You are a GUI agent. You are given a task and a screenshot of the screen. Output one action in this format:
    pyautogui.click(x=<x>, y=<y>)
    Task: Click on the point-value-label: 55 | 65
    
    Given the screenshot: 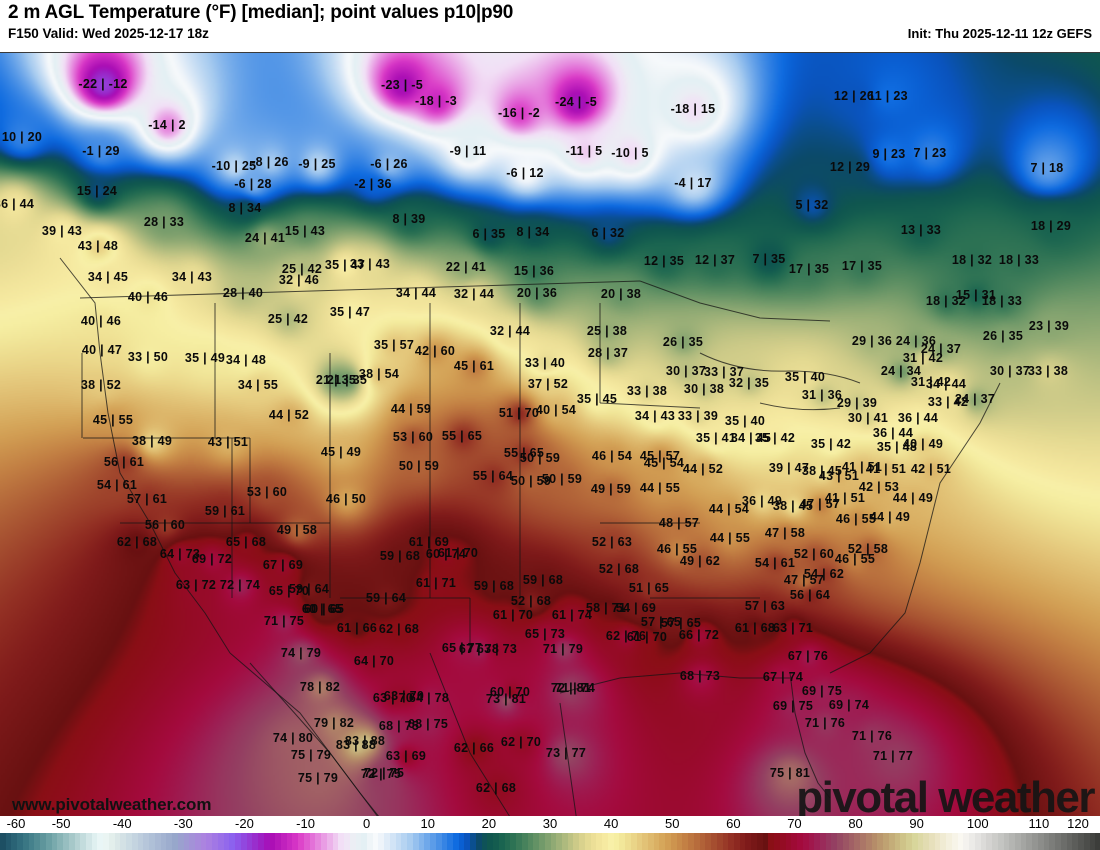 What is the action you would take?
    pyautogui.click(x=524, y=453)
    